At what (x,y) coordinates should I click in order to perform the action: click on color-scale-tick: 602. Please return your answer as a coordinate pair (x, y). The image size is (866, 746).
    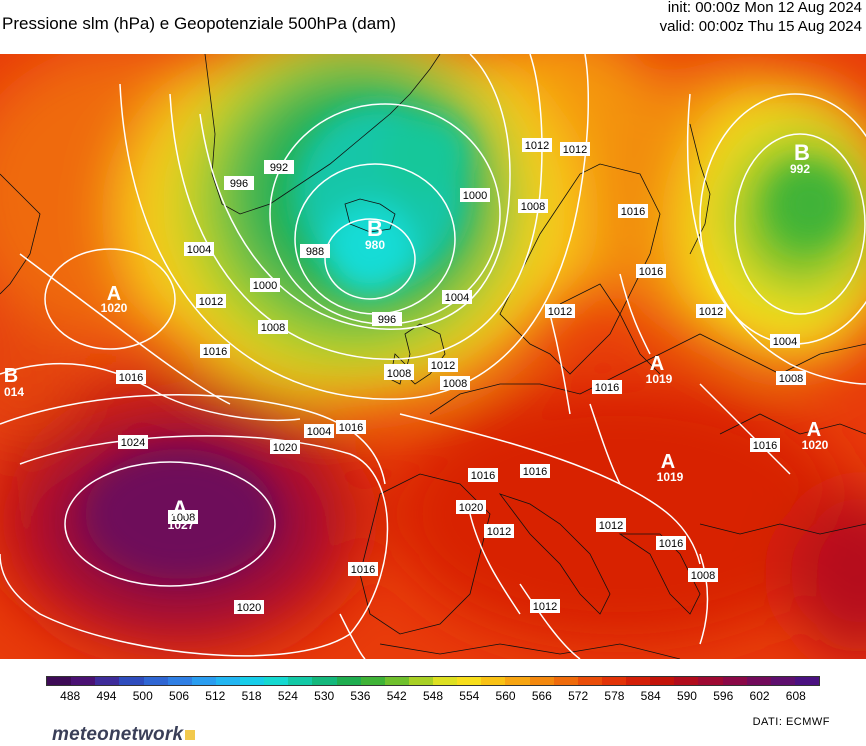
    Looking at the image, I should click on (759, 696).